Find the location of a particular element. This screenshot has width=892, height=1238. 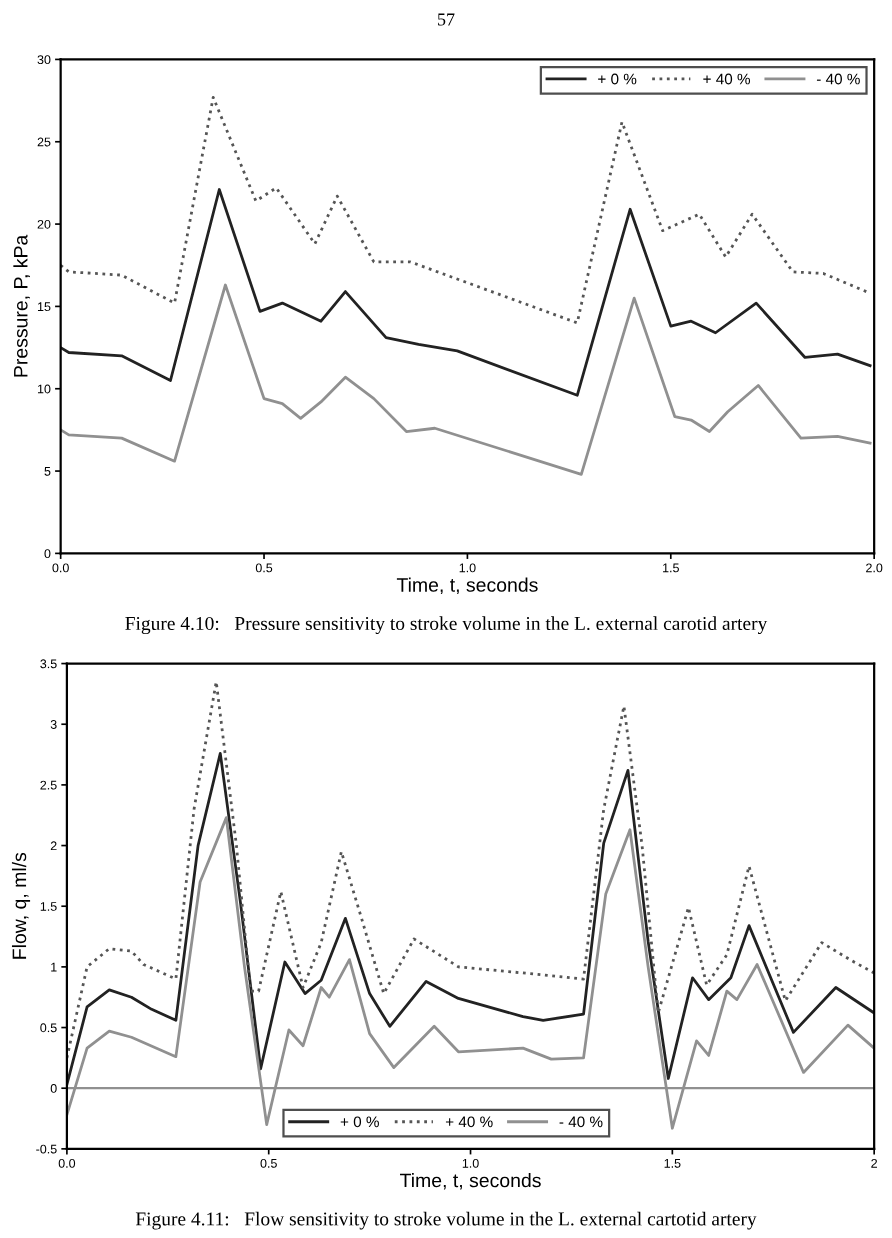

y-axis-title: Pressure, P, kPa is located at coordinates (21, 305).